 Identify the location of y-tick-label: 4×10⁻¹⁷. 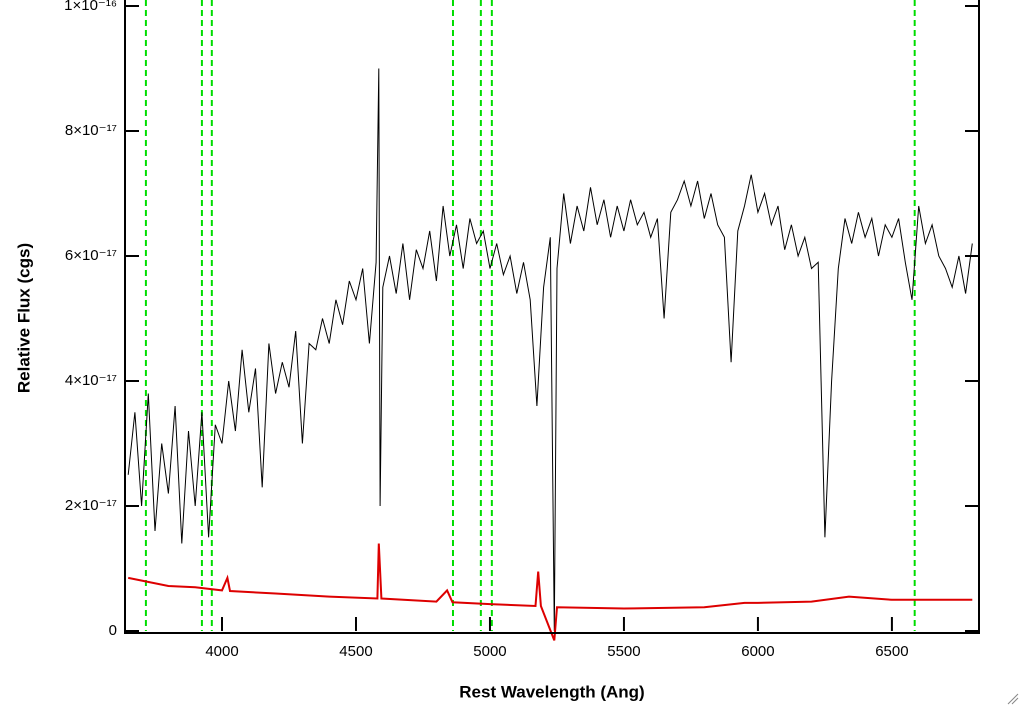
(91, 380).